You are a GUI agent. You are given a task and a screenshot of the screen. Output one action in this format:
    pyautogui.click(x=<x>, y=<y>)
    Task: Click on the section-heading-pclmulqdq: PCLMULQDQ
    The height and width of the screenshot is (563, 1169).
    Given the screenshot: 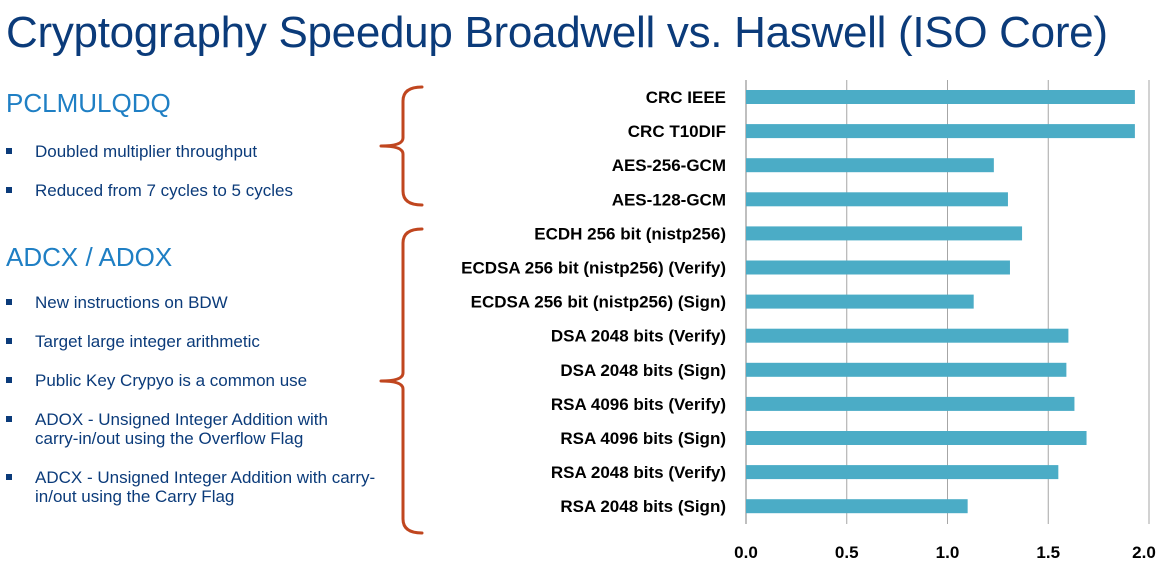 What is the action you would take?
    pyautogui.click(x=88, y=103)
    